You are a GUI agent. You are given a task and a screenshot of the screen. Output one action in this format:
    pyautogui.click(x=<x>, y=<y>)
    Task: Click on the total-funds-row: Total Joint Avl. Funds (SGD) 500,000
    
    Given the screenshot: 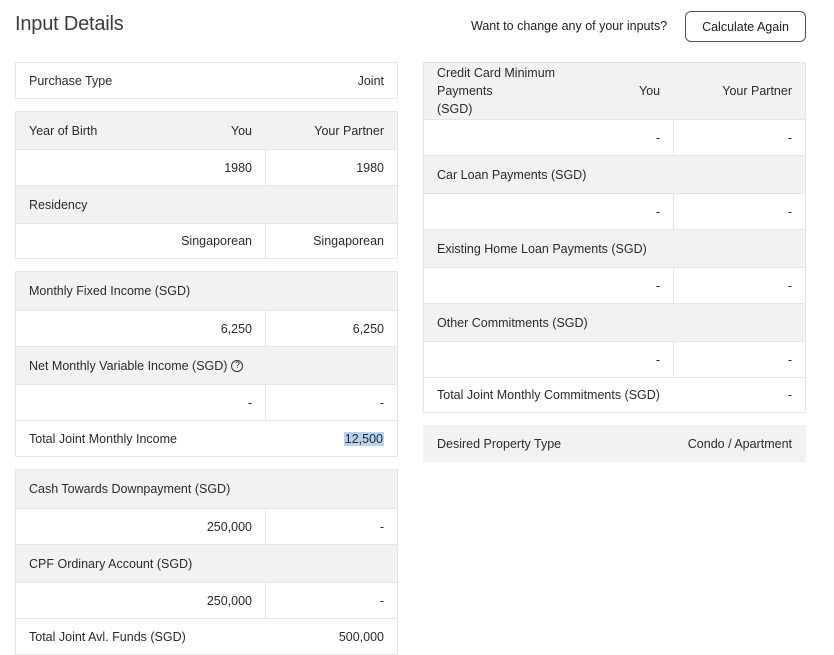 What is the action you would take?
    pyautogui.click(x=206, y=636)
    